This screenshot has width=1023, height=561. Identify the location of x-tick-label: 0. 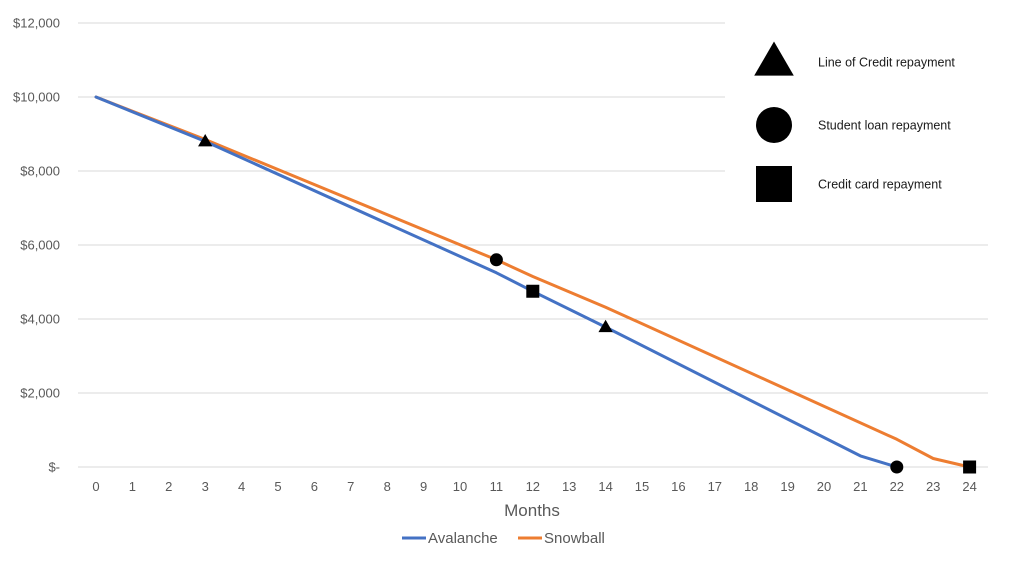
(95, 486).